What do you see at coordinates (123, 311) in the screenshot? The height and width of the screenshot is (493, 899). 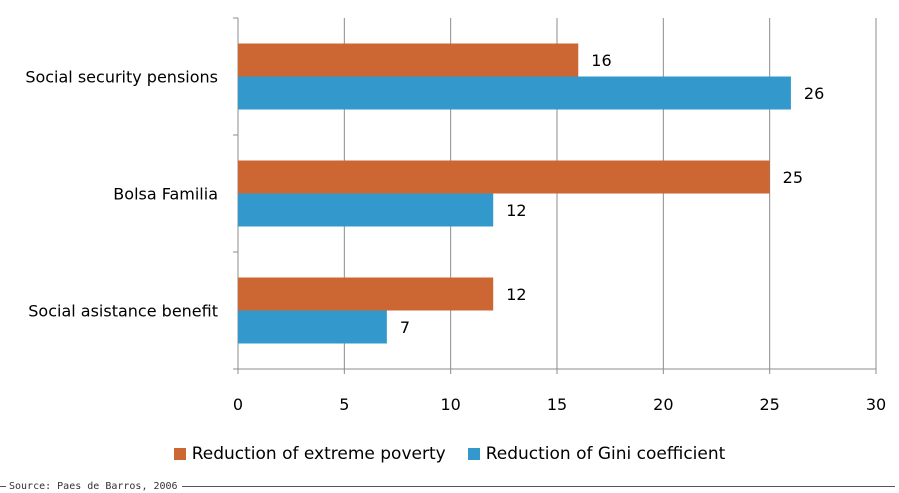 I see `category-label-social-asistance-benefit: Social asistance benefit` at bounding box center [123, 311].